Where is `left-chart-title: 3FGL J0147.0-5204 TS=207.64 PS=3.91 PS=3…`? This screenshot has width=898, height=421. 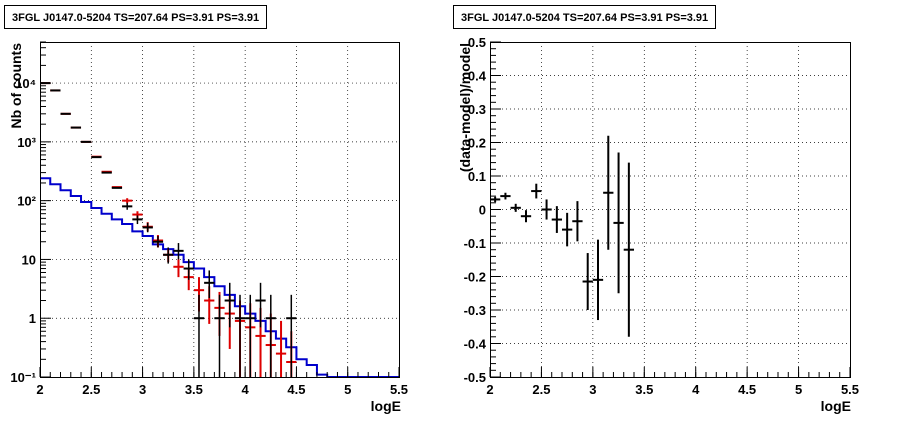
left-chart-title: 3FGL J0147.0-5204 TS=207.64 PS=3.91 PS=3… is located at coordinates (136, 17).